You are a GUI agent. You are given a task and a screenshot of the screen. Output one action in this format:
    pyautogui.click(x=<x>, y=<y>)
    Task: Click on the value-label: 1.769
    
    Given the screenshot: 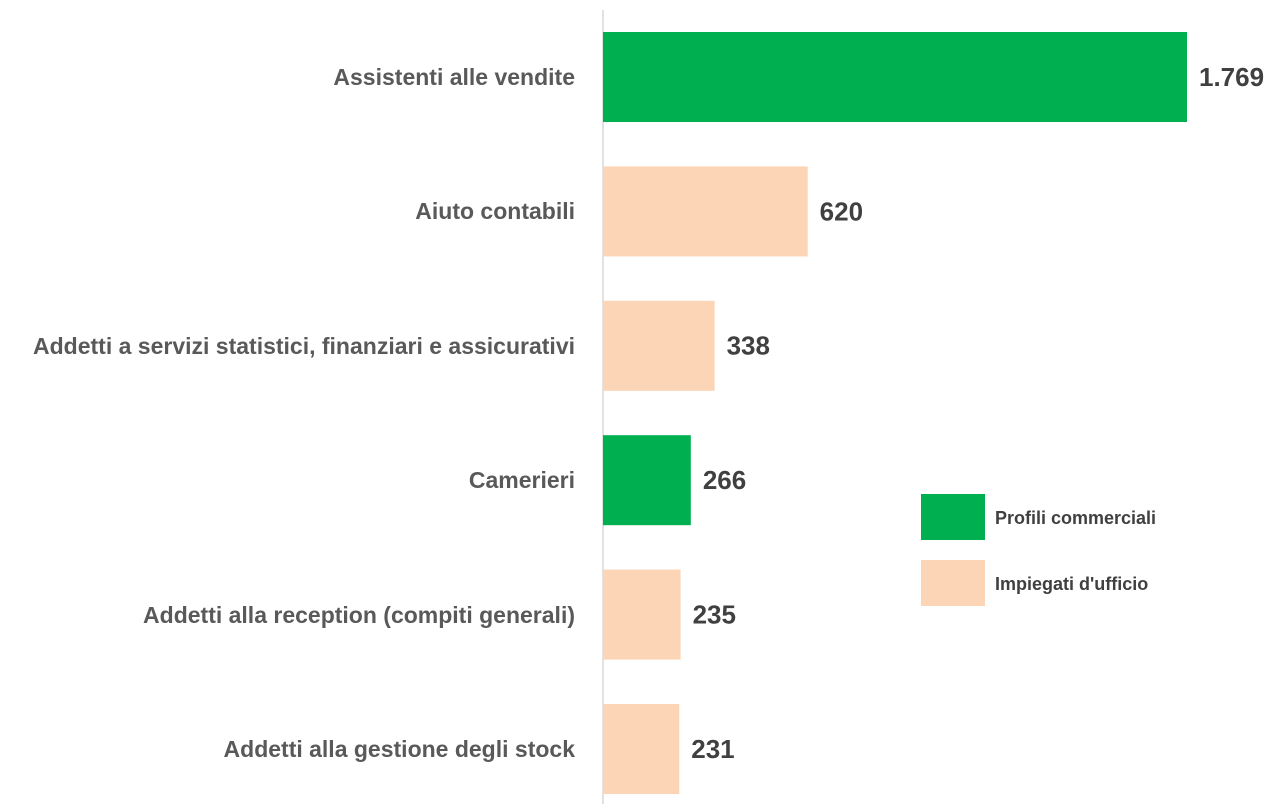 What is the action you would take?
    pyautogui.click(x=1231, y=77)
    